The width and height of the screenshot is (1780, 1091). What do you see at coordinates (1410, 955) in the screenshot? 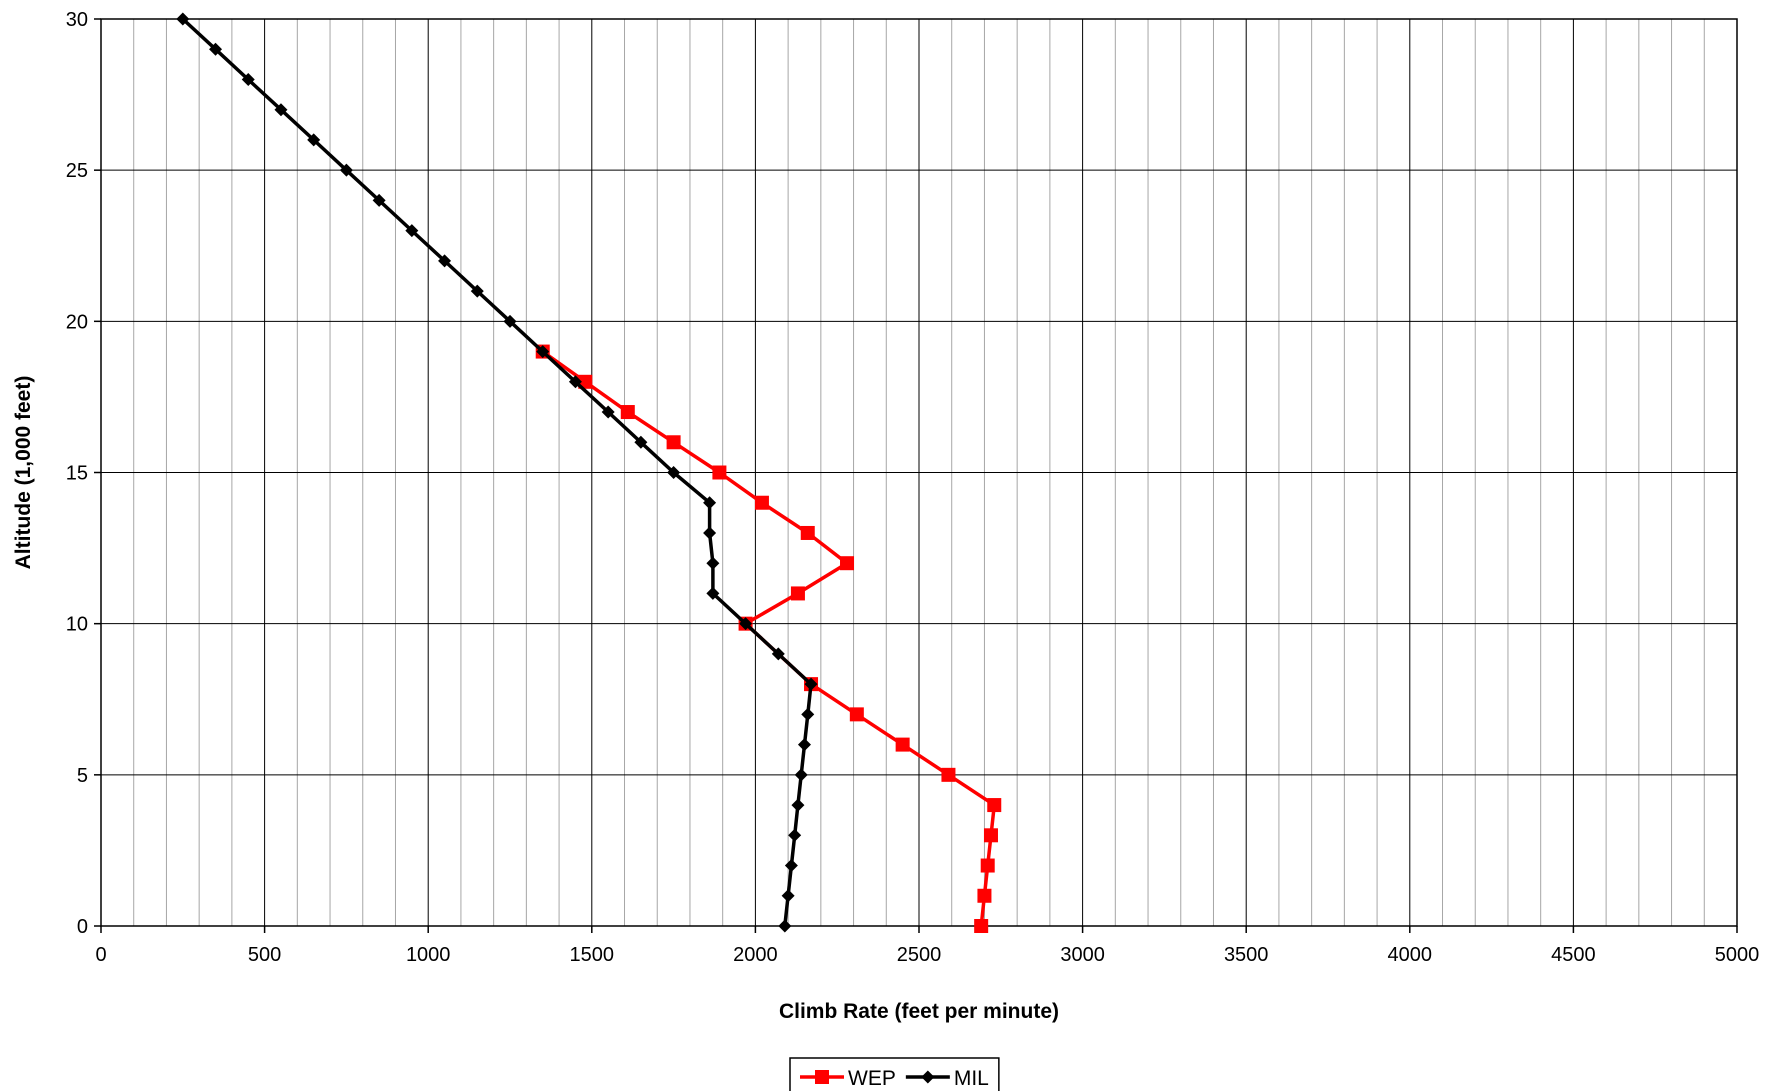
I see `x-tick-label: 4000` at bounding box center [1410, 955].